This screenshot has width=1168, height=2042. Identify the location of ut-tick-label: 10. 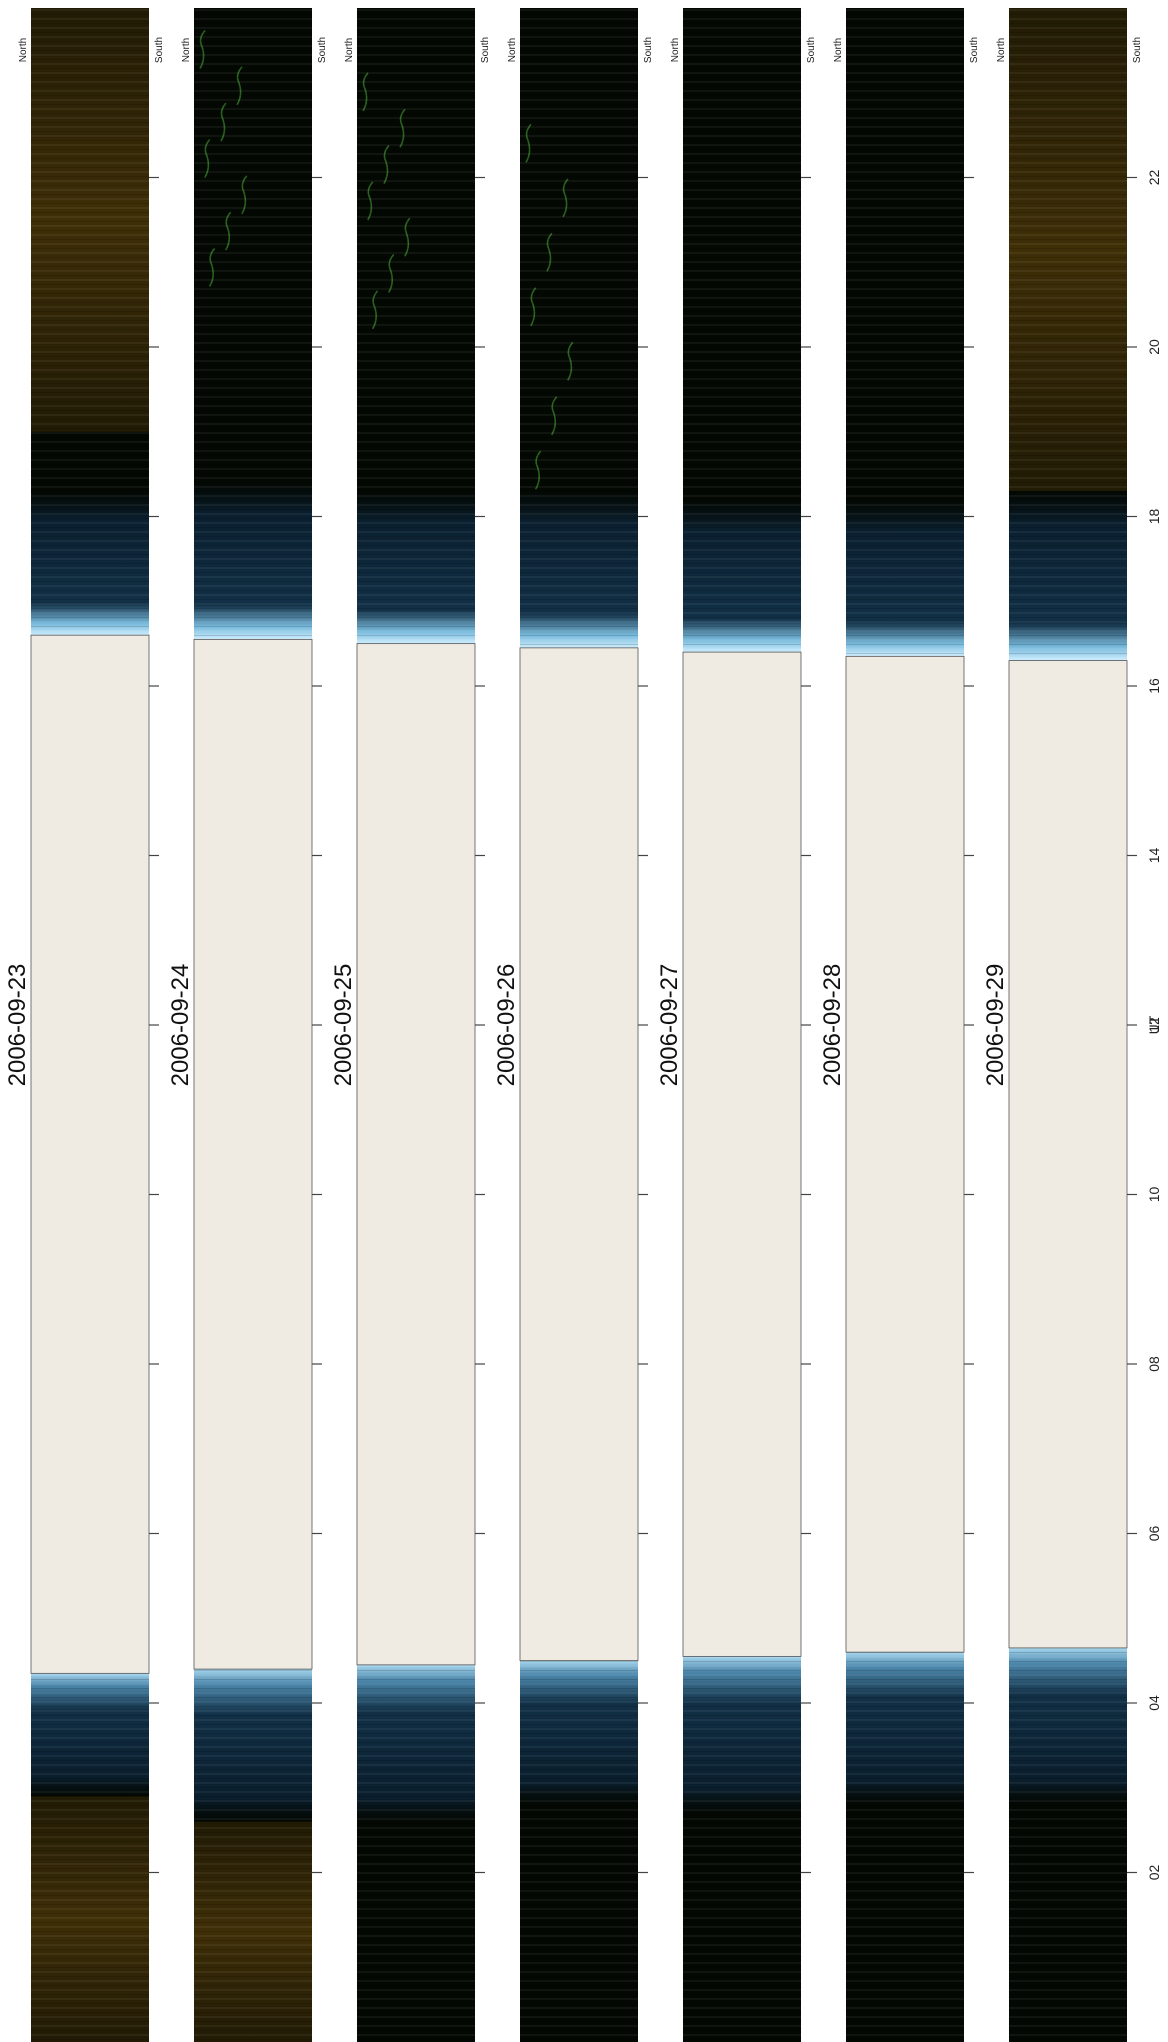
(1154, 1195).